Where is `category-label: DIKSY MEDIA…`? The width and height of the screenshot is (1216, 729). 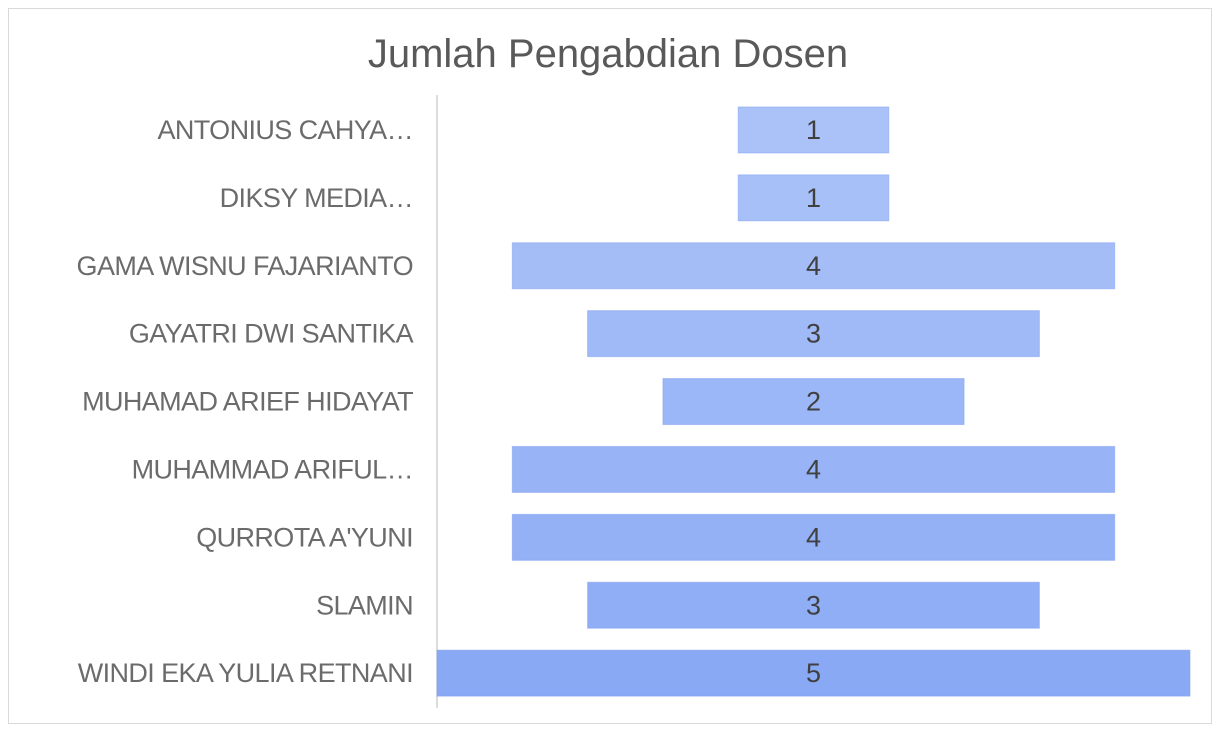 category-label: DIKSY MEDIA… is located at coordinates (316, 198).